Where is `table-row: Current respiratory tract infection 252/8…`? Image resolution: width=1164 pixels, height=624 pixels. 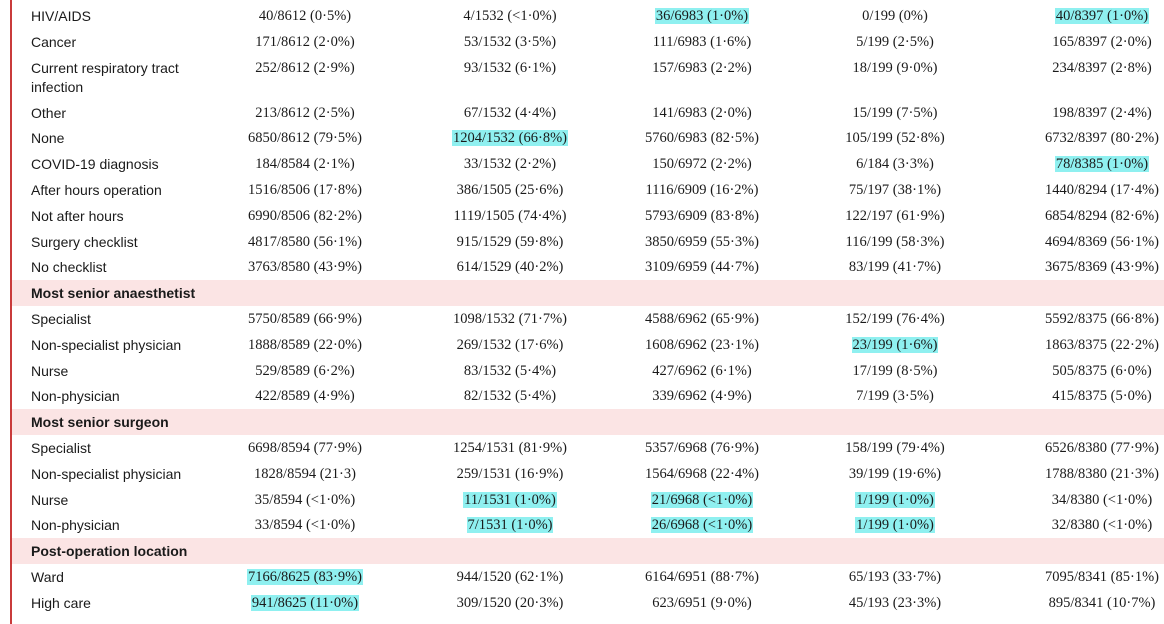
table-row: Current respiratory tract infection 252/8… is located at coordinates (588, 77).